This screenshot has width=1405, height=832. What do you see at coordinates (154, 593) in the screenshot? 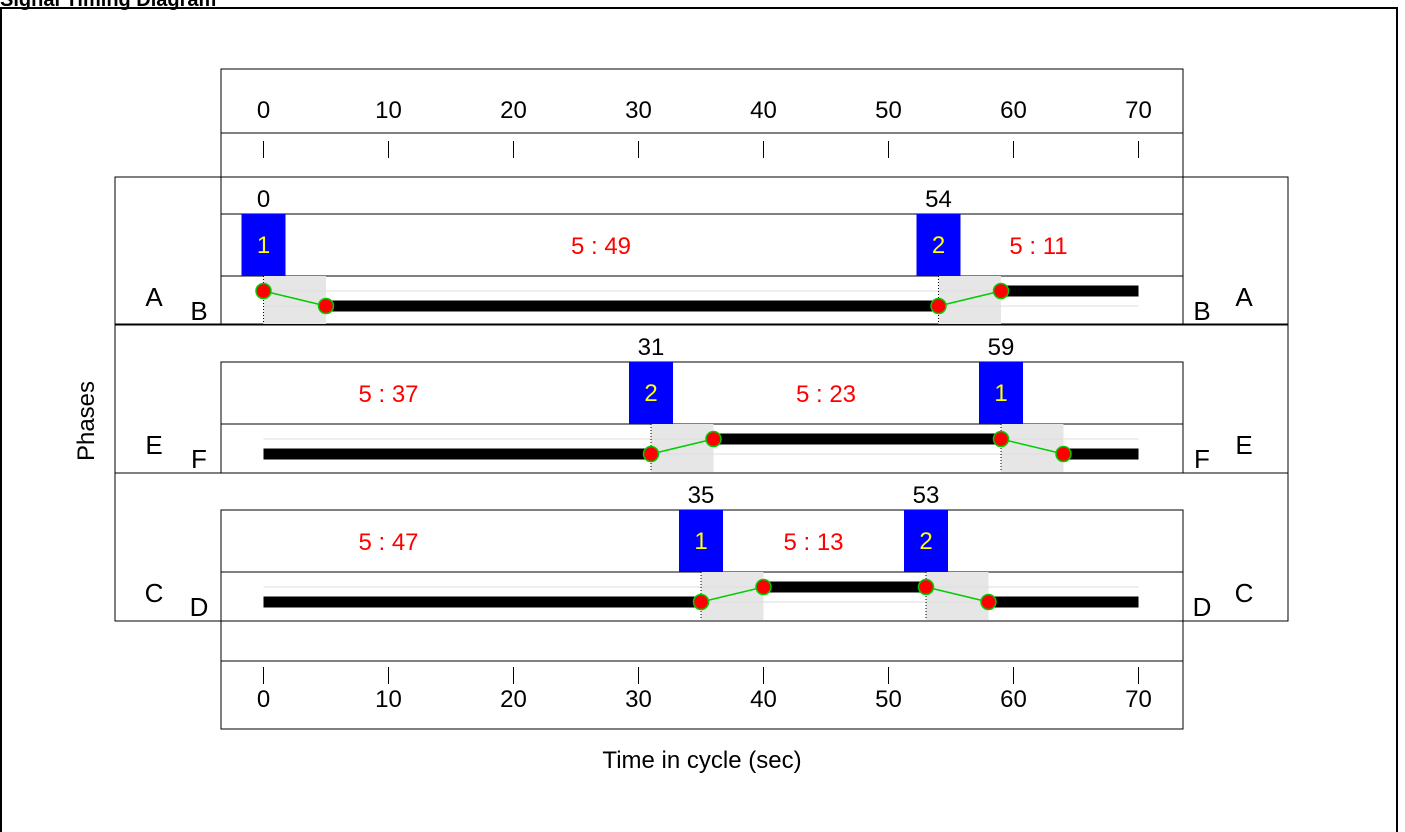
I see `left-outer-letter: C` at bounding box center [154, 593].